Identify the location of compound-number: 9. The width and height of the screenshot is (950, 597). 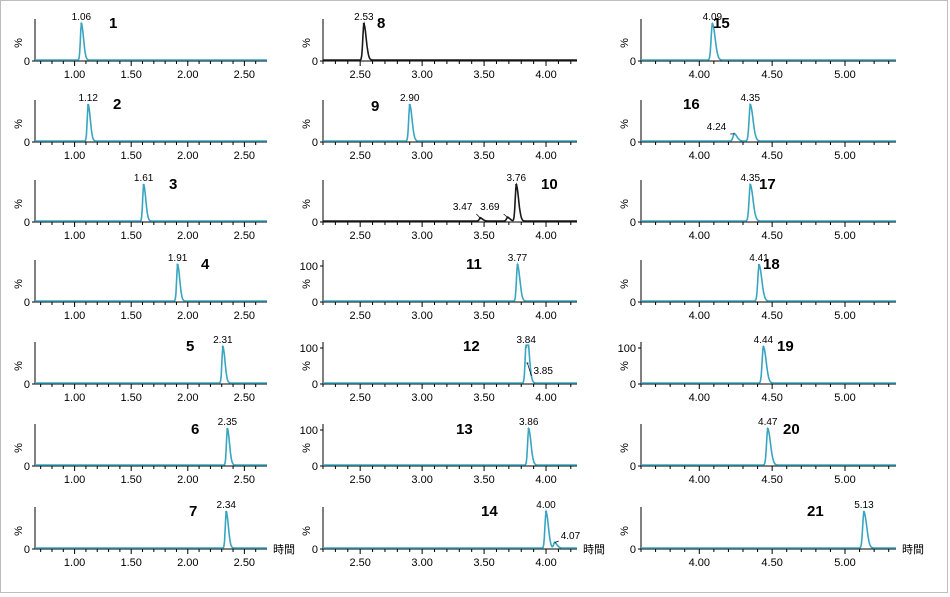
(375, 106).